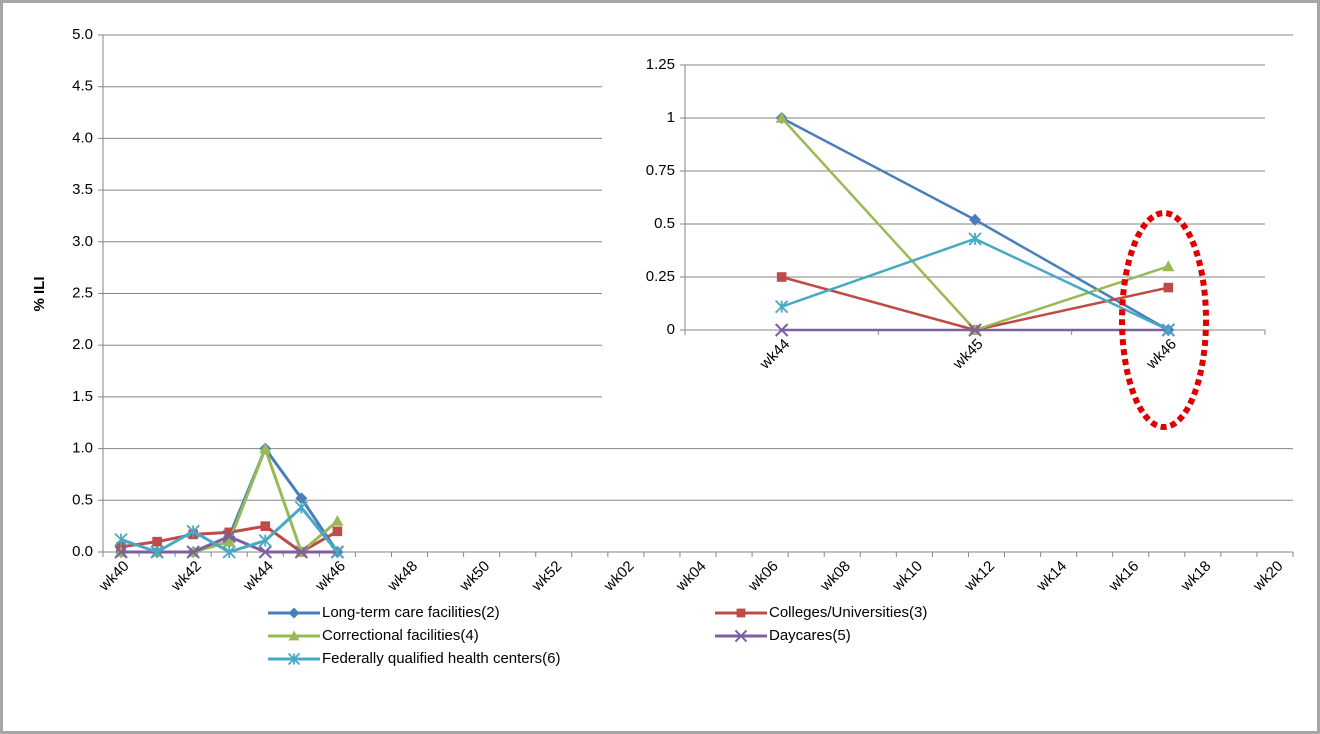  What do you see at coordinates (82, 448) in the screenshot?
I see `y-tick-label: 1.0` at bounding box center [82, 448].